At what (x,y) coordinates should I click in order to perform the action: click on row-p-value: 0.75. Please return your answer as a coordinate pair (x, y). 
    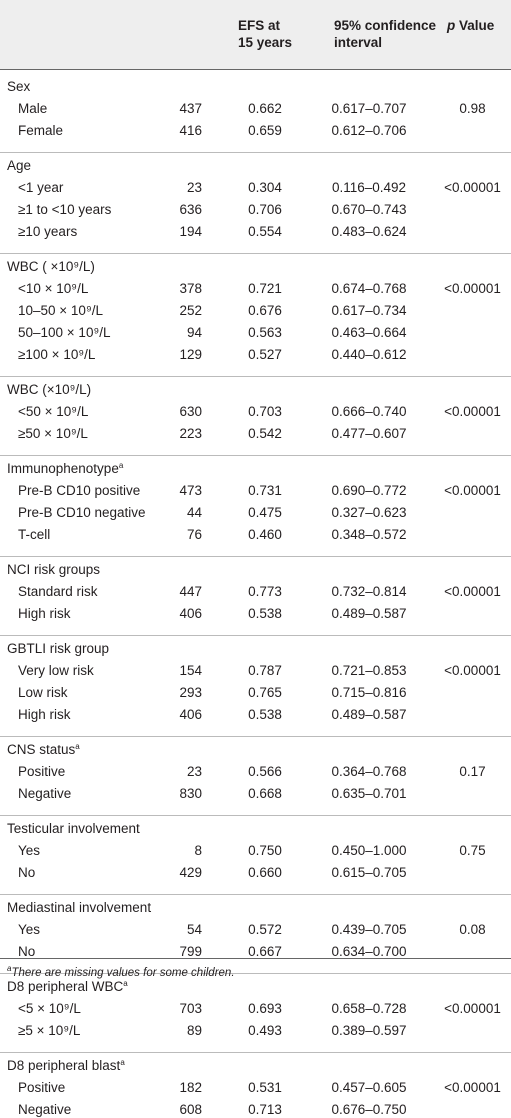
    Looking at the image, I should click on (472, 850).